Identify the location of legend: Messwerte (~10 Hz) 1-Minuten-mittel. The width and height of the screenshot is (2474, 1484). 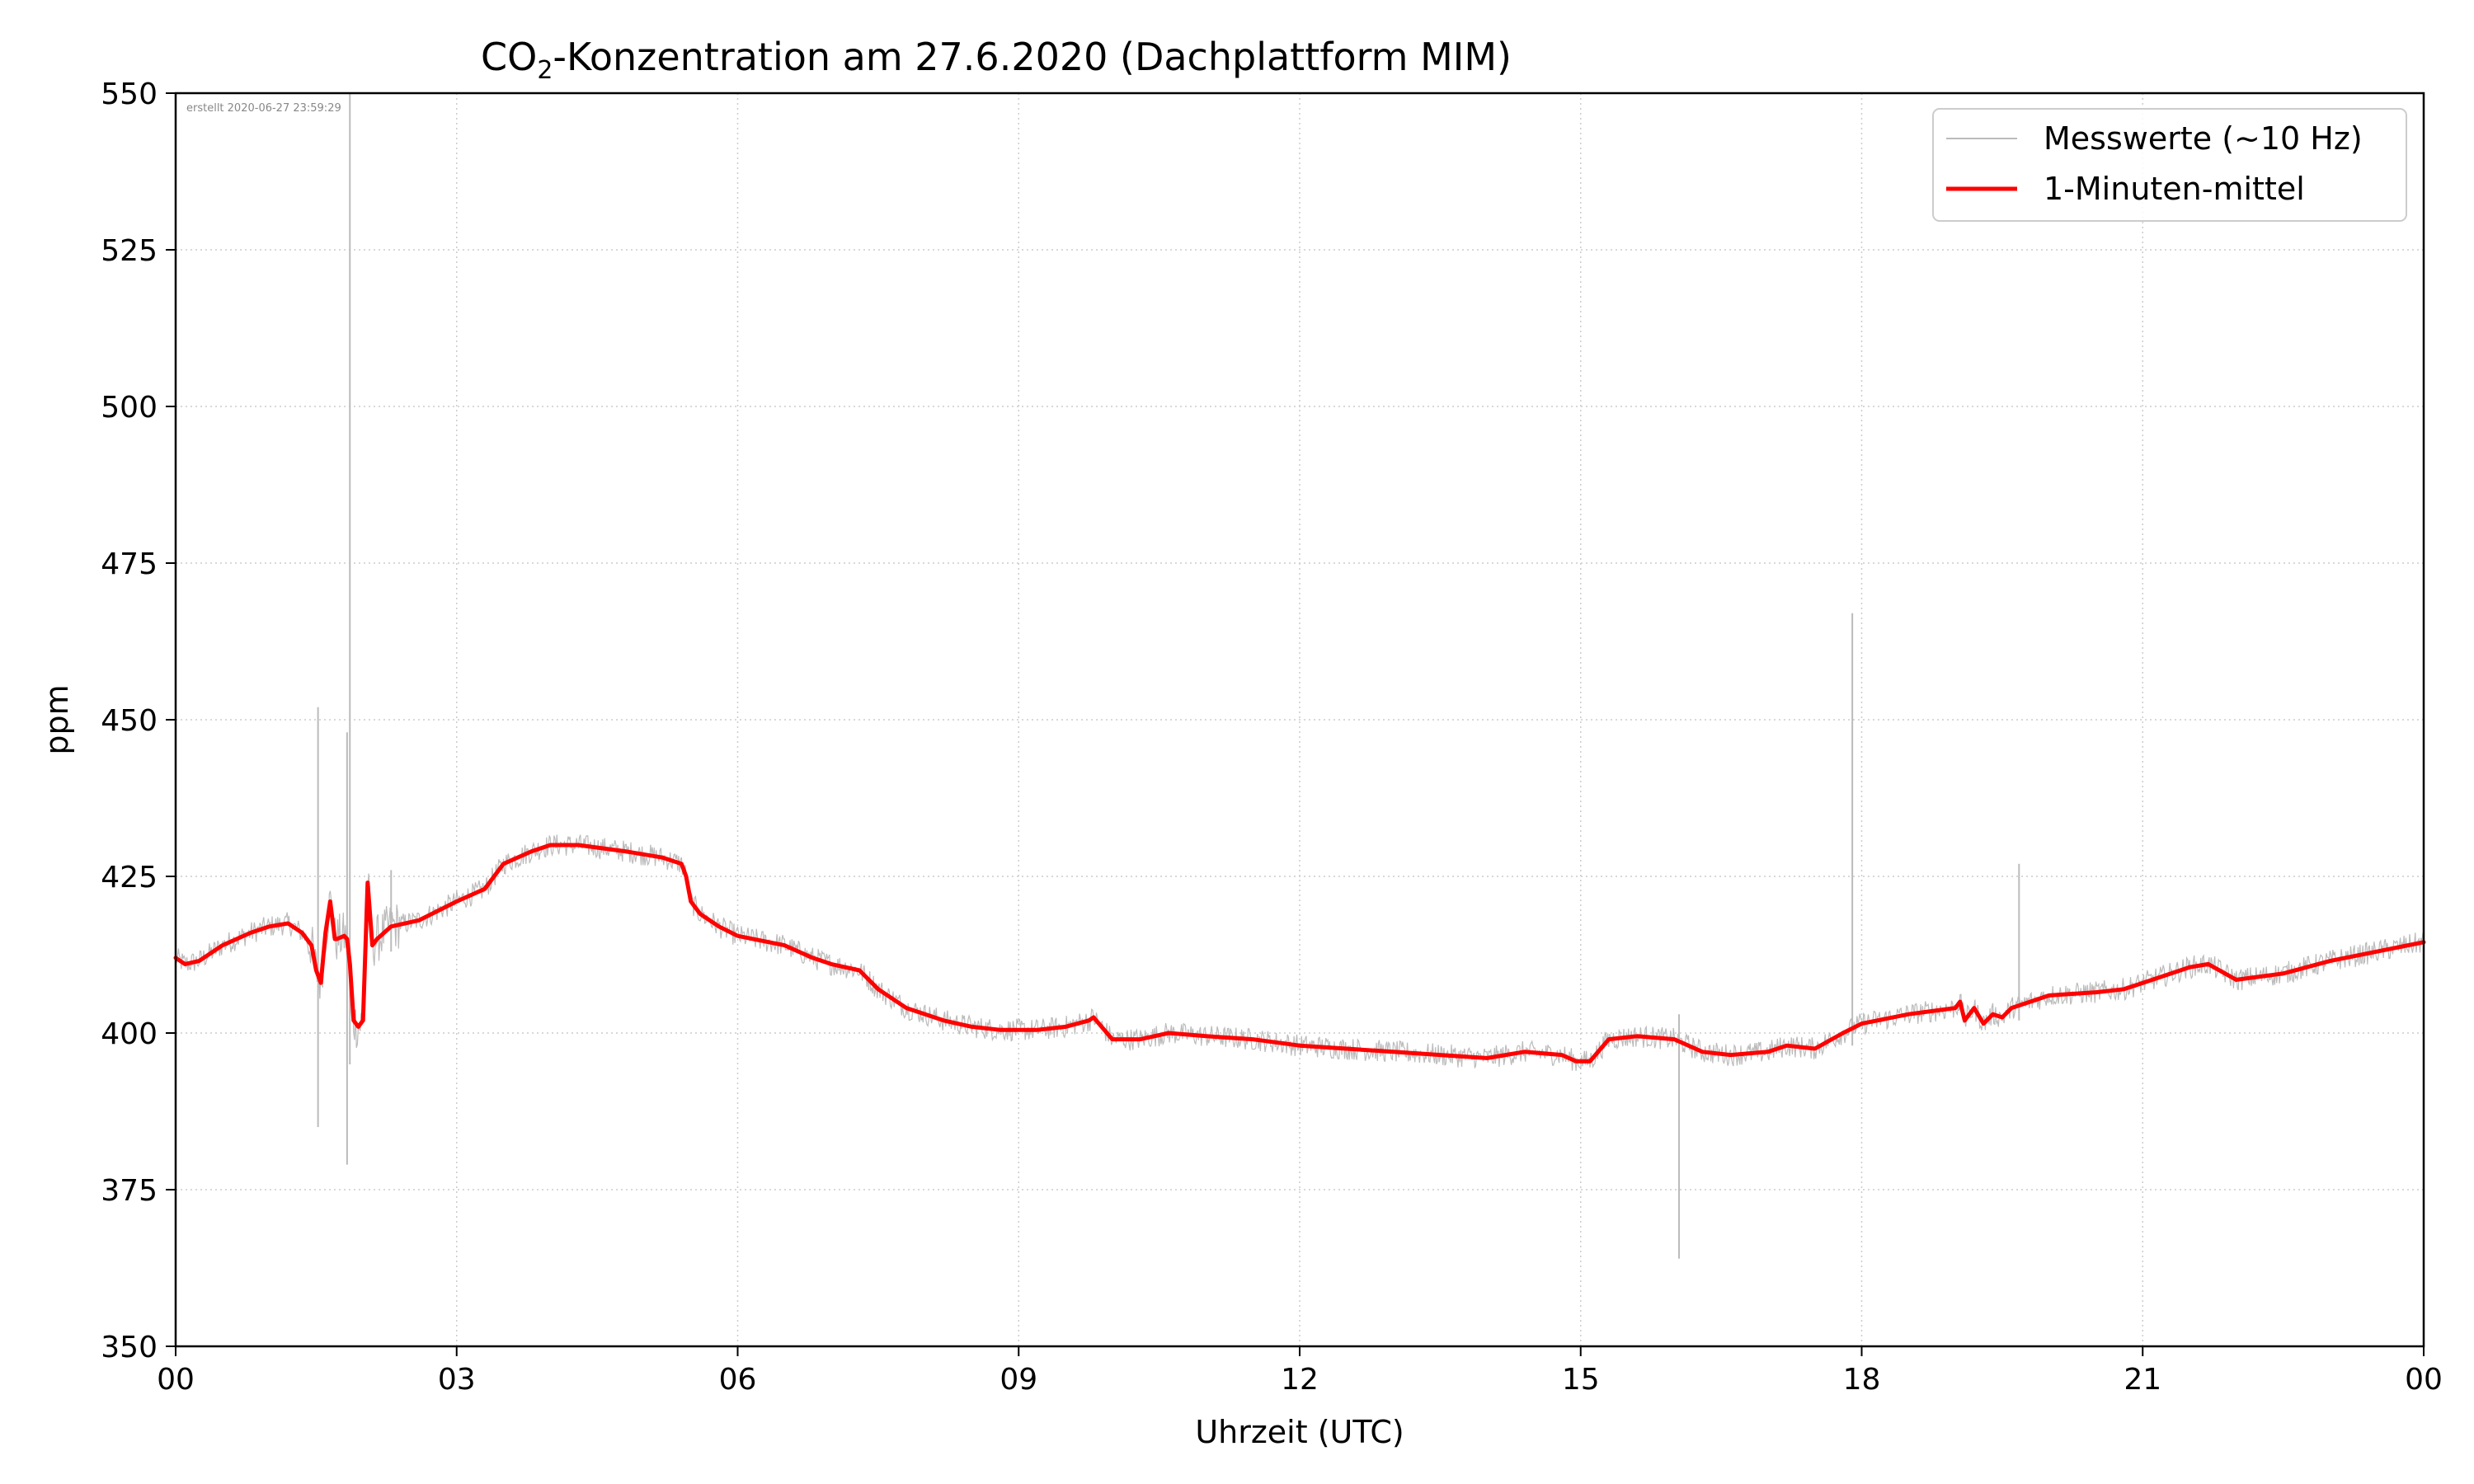
(2169, 165).